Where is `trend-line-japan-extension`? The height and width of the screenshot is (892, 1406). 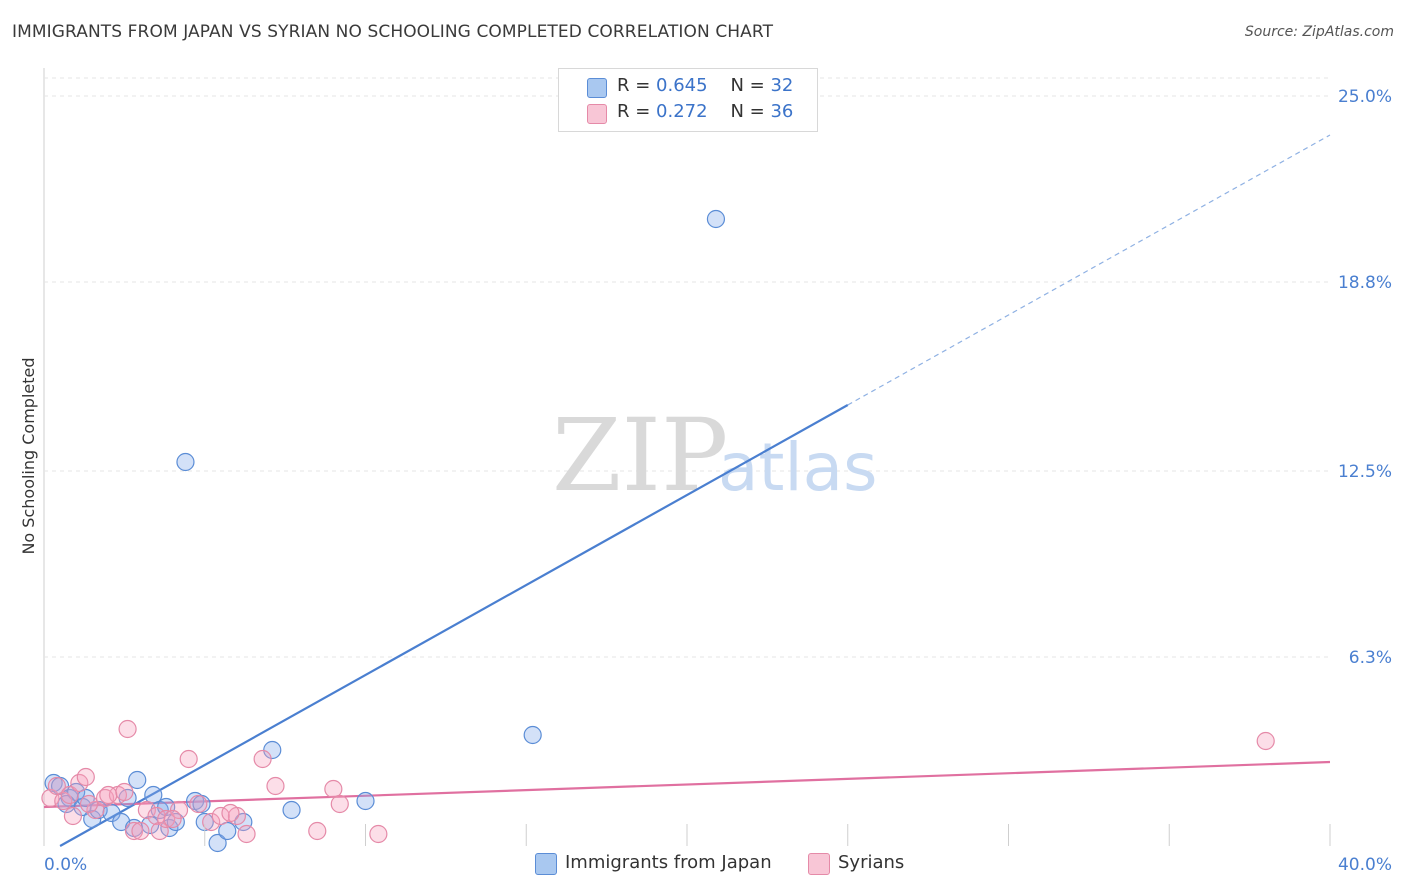 trend-line-japan-extension is located at coordinates (1089, 270).